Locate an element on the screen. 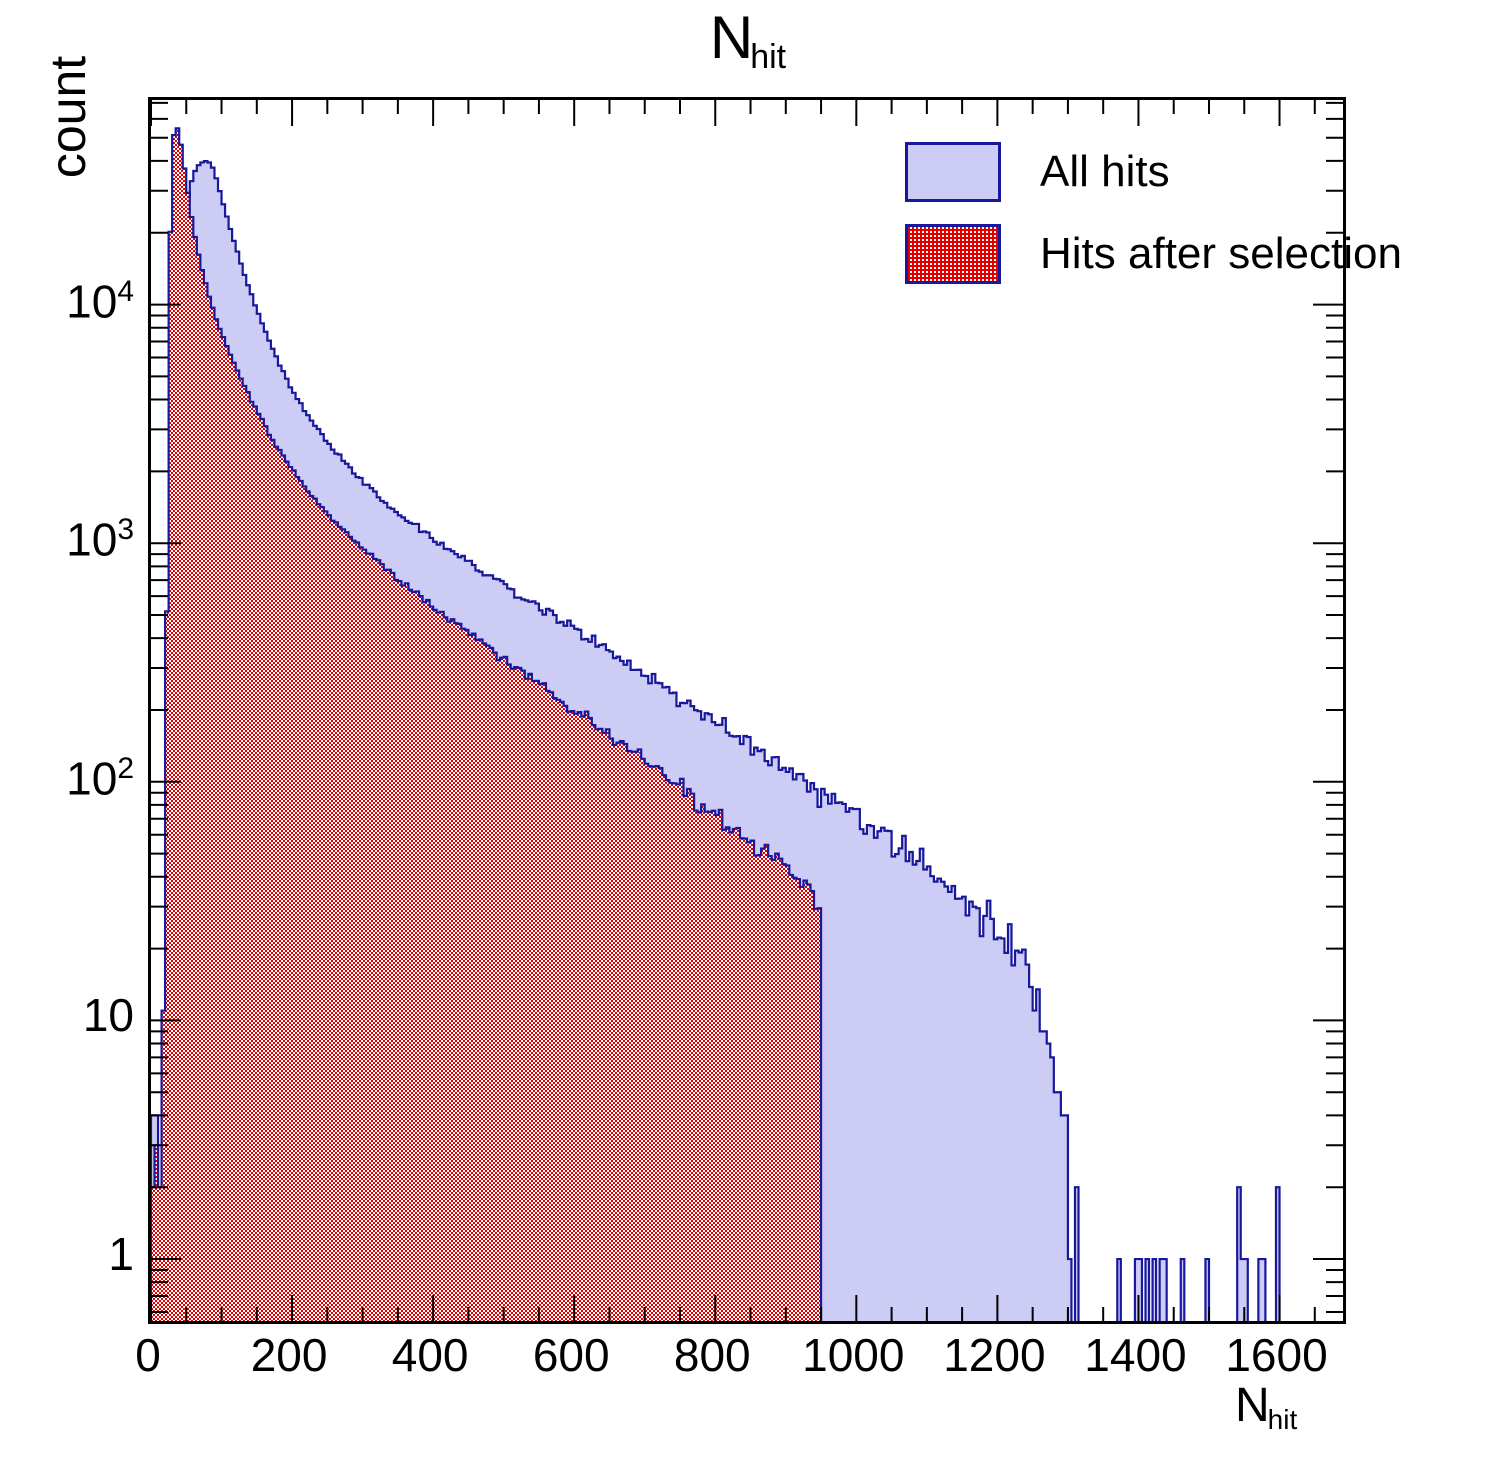 The width and height of the screenshot is (1496, 1472). y-tick-label: 10 is located at coordinates (108, 1015).